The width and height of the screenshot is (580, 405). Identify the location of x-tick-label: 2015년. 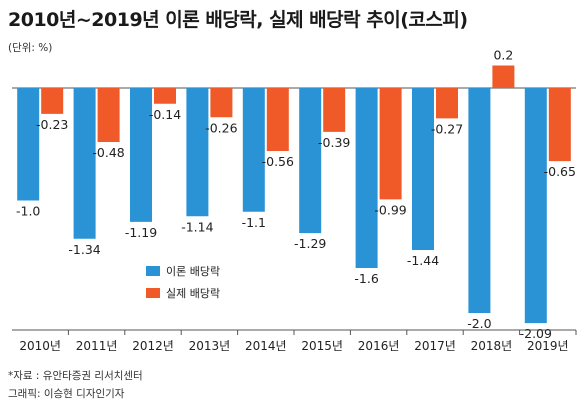
(322, 346).